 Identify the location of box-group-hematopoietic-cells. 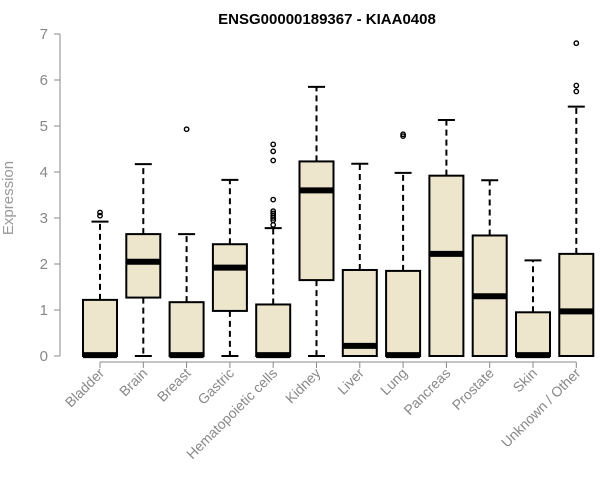
(273, 250).